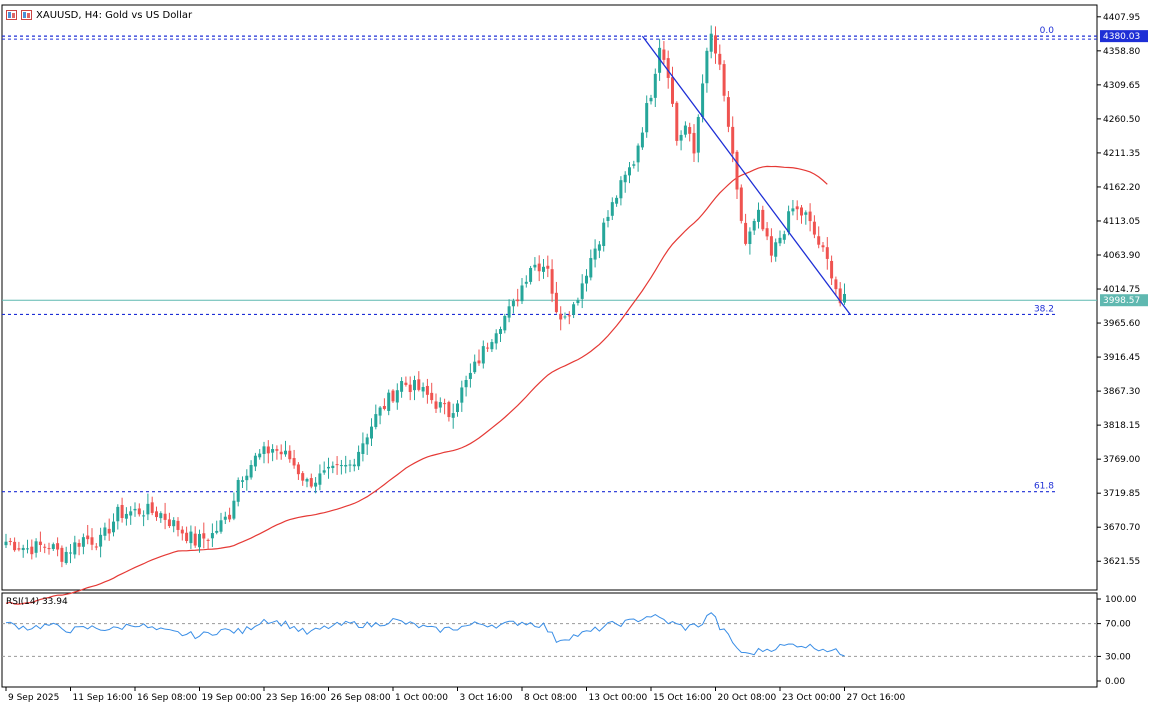 The height and width of the screenshot is (706, 1150). What do you see at coordinates (1121, 358) in the screenshot?
I see `price-tick-label: 3916.45` at bounding box center [1121, 358].